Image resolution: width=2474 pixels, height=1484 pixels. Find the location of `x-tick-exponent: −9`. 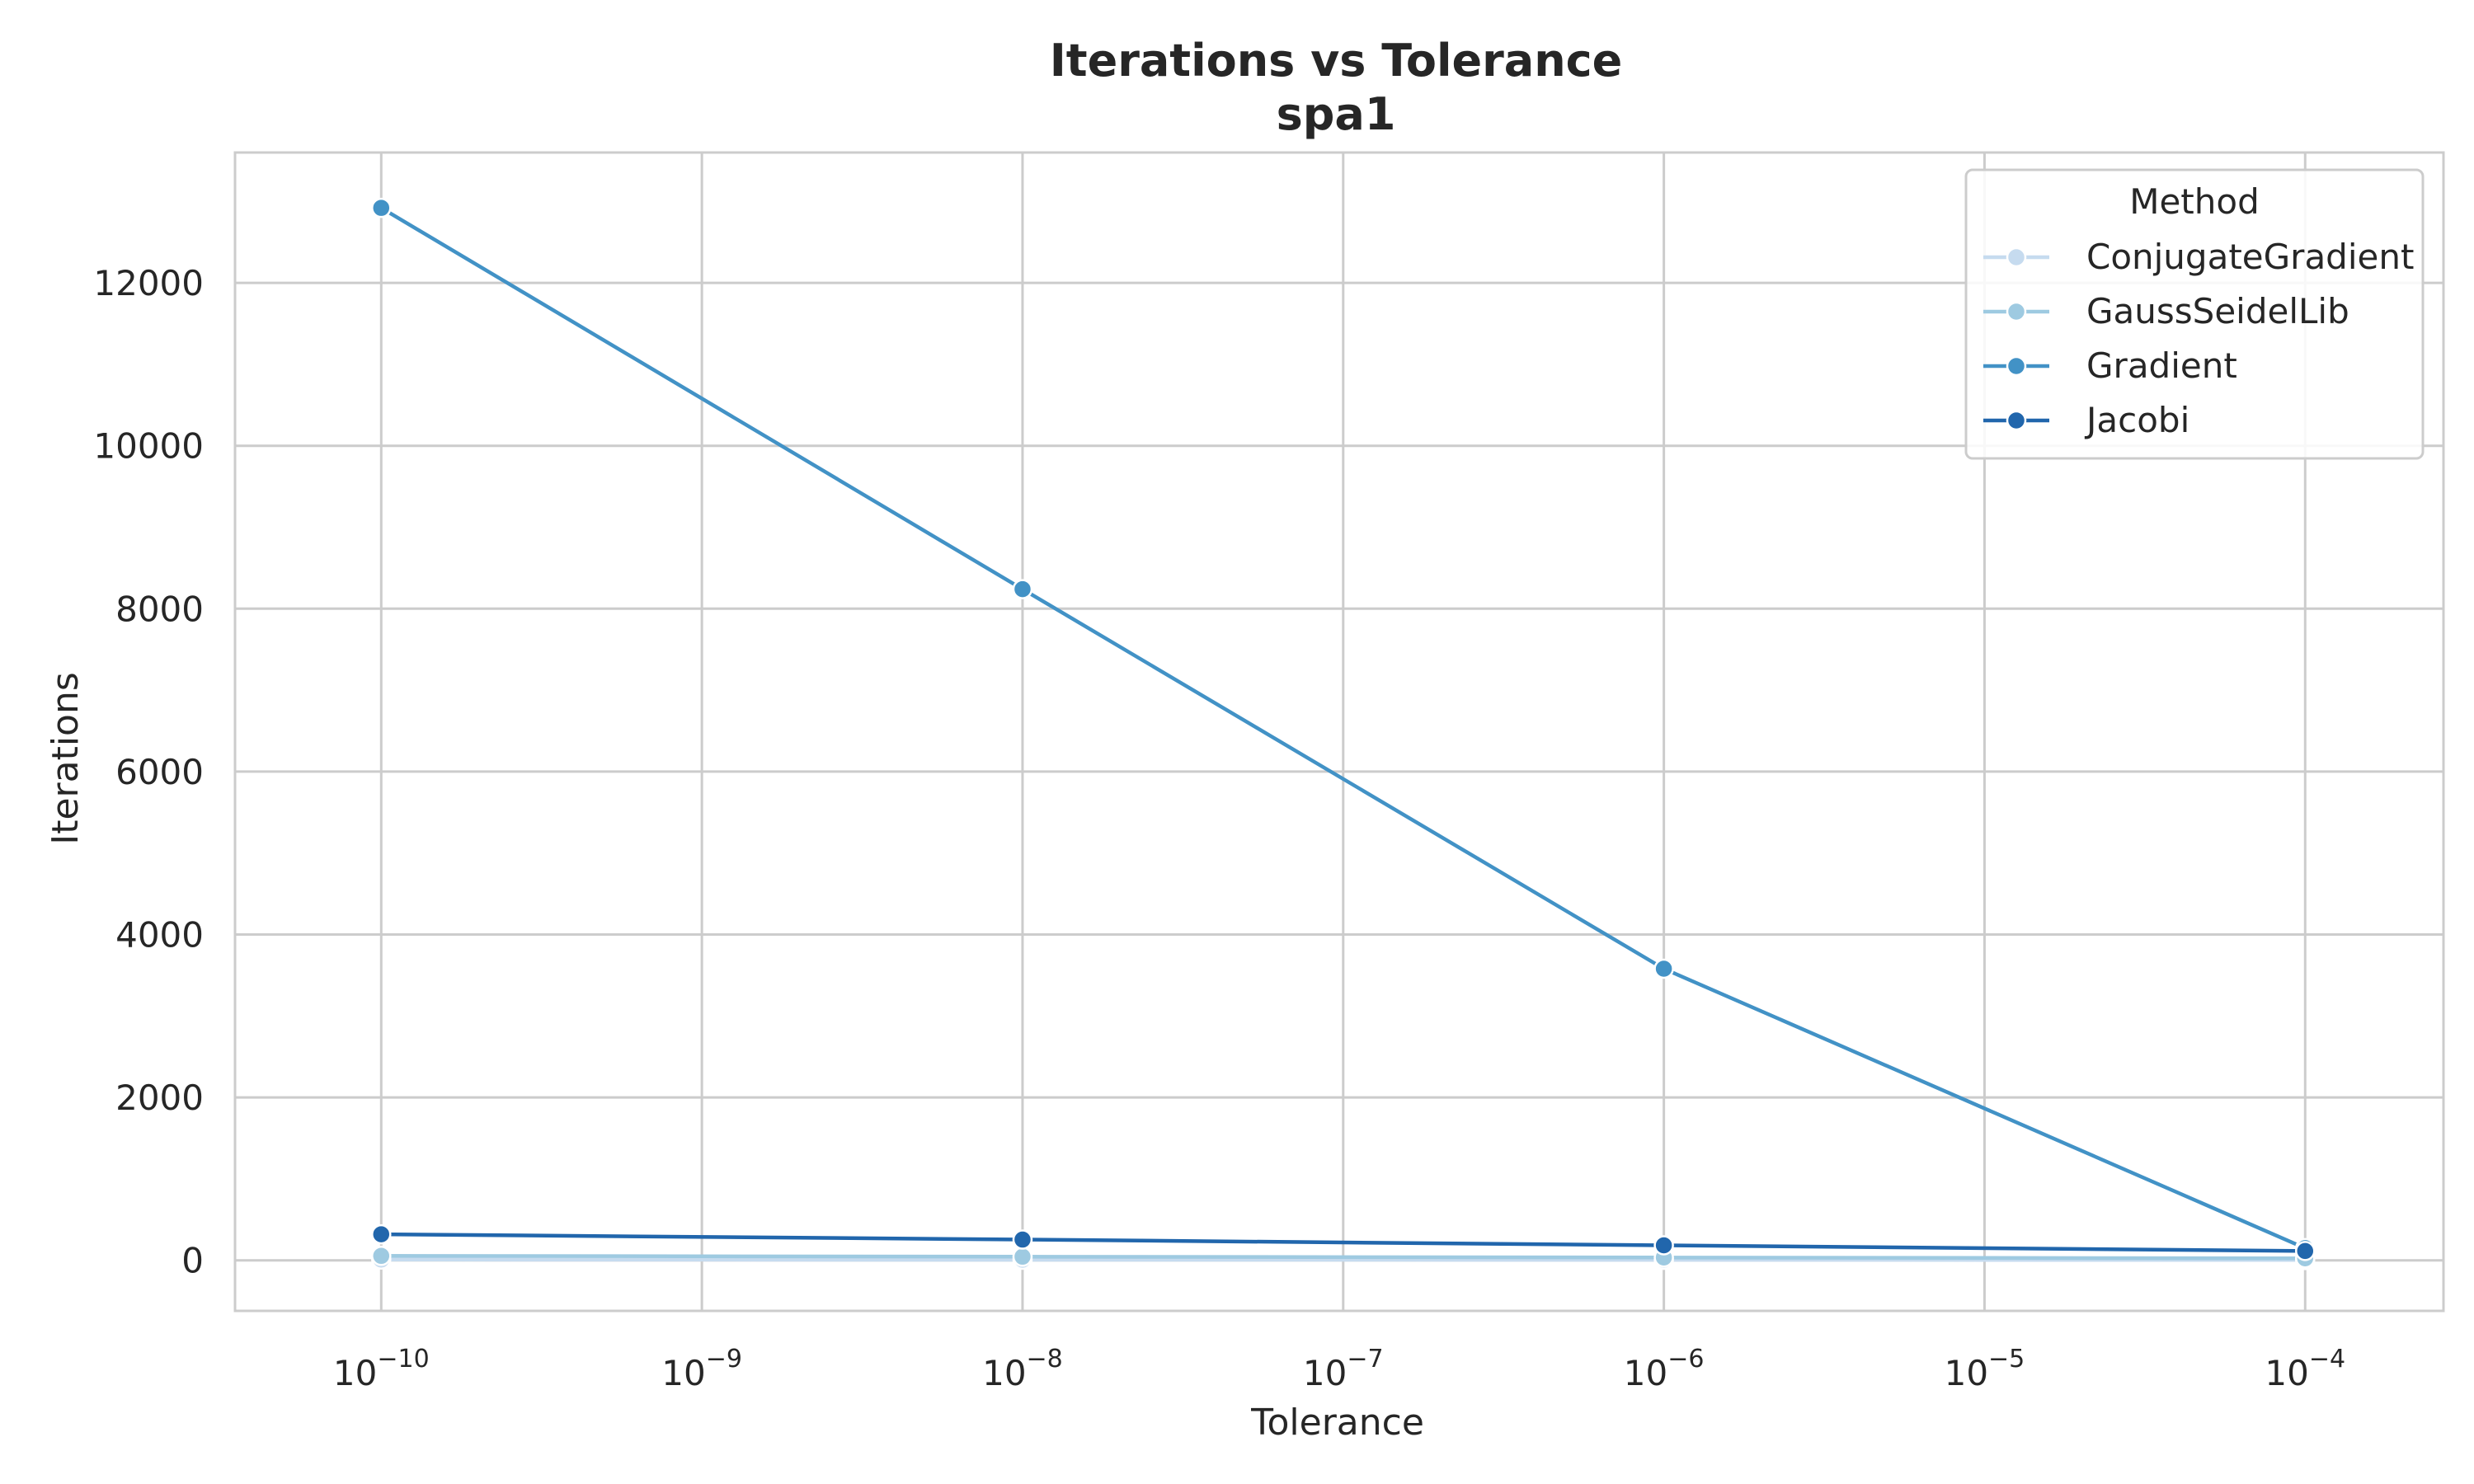

x-tick-exponent: −9 is located at coordinates (724, 1359).